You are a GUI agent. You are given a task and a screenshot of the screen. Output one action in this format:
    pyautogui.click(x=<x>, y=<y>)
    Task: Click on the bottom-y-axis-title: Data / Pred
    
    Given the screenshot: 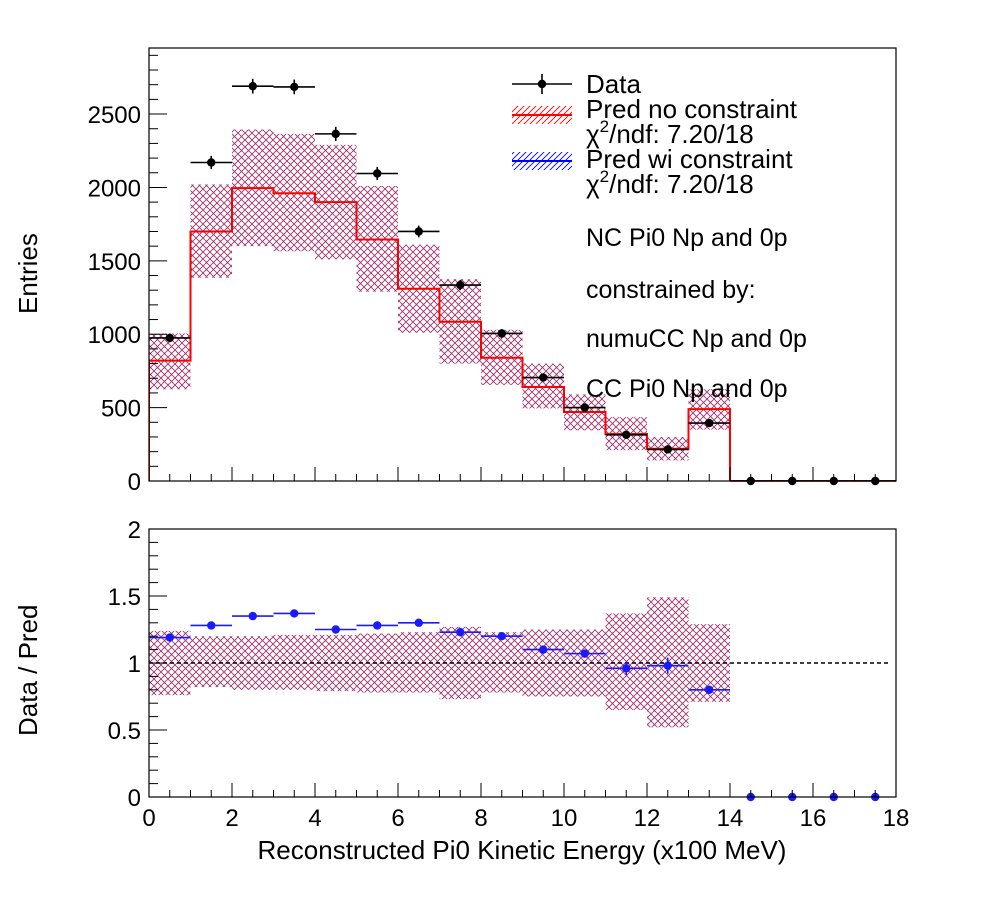 What is the action you would take?
    pyautogui.click(x=28, y=670)
    